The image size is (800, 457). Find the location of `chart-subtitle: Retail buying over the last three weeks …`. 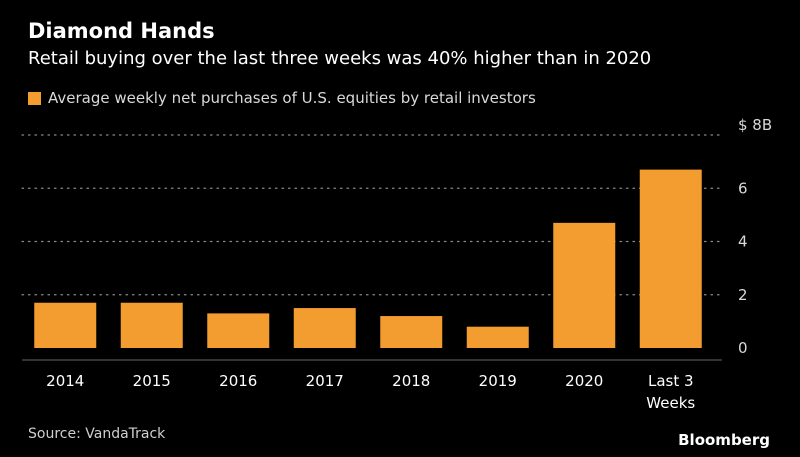

chart-subtitle: Retail buying over the last three weeks … is located at coordinates (340, 58).